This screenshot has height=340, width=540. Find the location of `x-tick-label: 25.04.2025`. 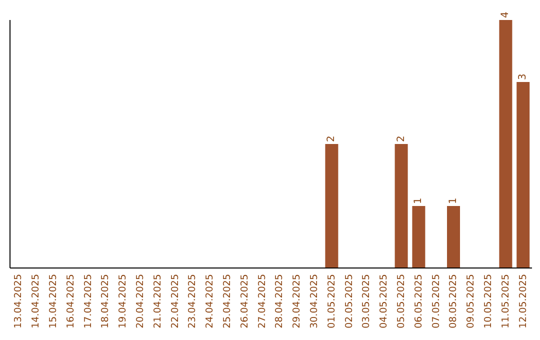

x-tick-label: 25.04.2025 is located at coordinates (227, 301).